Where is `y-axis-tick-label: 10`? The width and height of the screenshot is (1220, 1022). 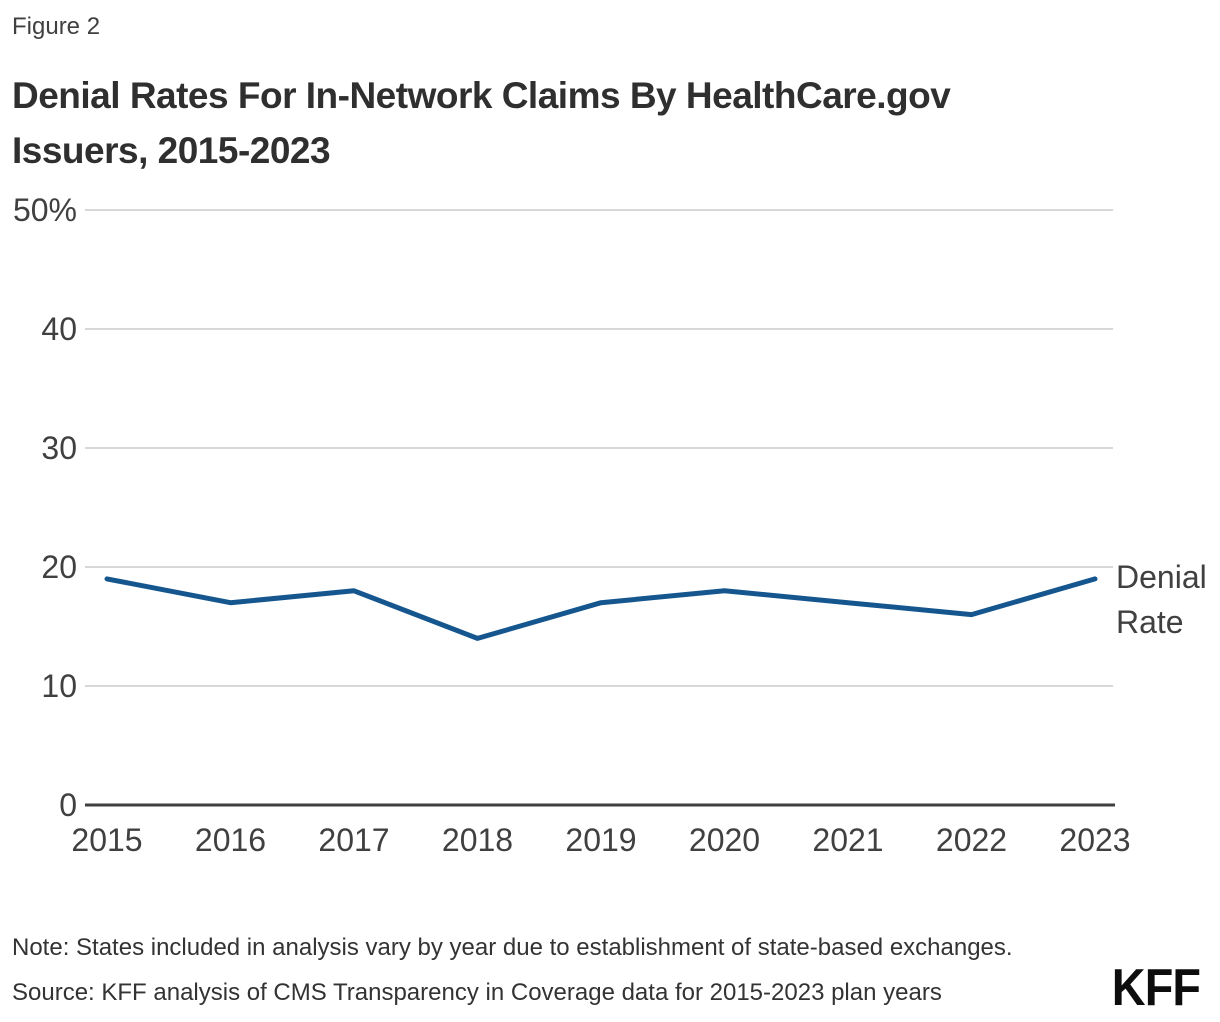 y-axis-tick-label: 10 is located at coordinates (59, 686).